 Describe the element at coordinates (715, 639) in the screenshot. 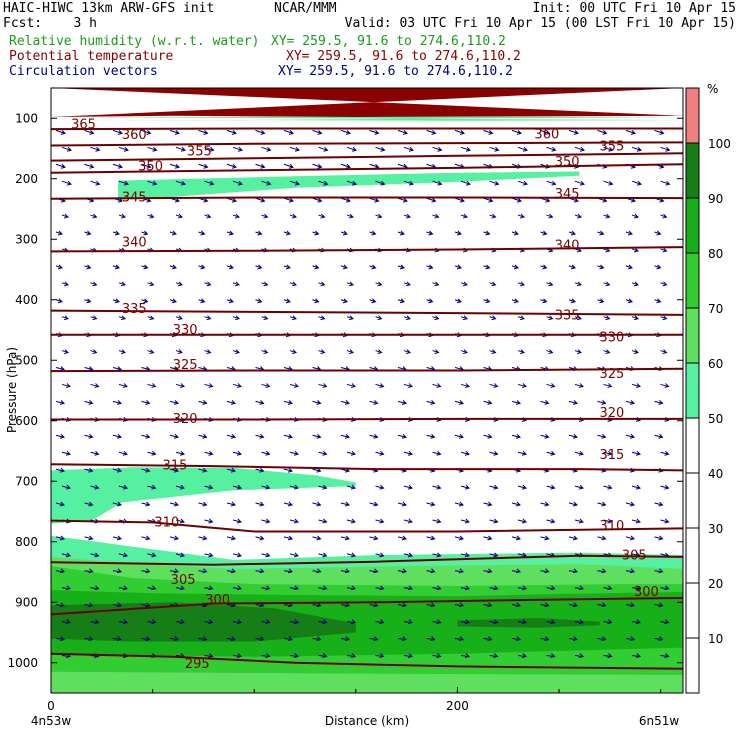

I see `colorbar-tick-label-10: 10` at that location.